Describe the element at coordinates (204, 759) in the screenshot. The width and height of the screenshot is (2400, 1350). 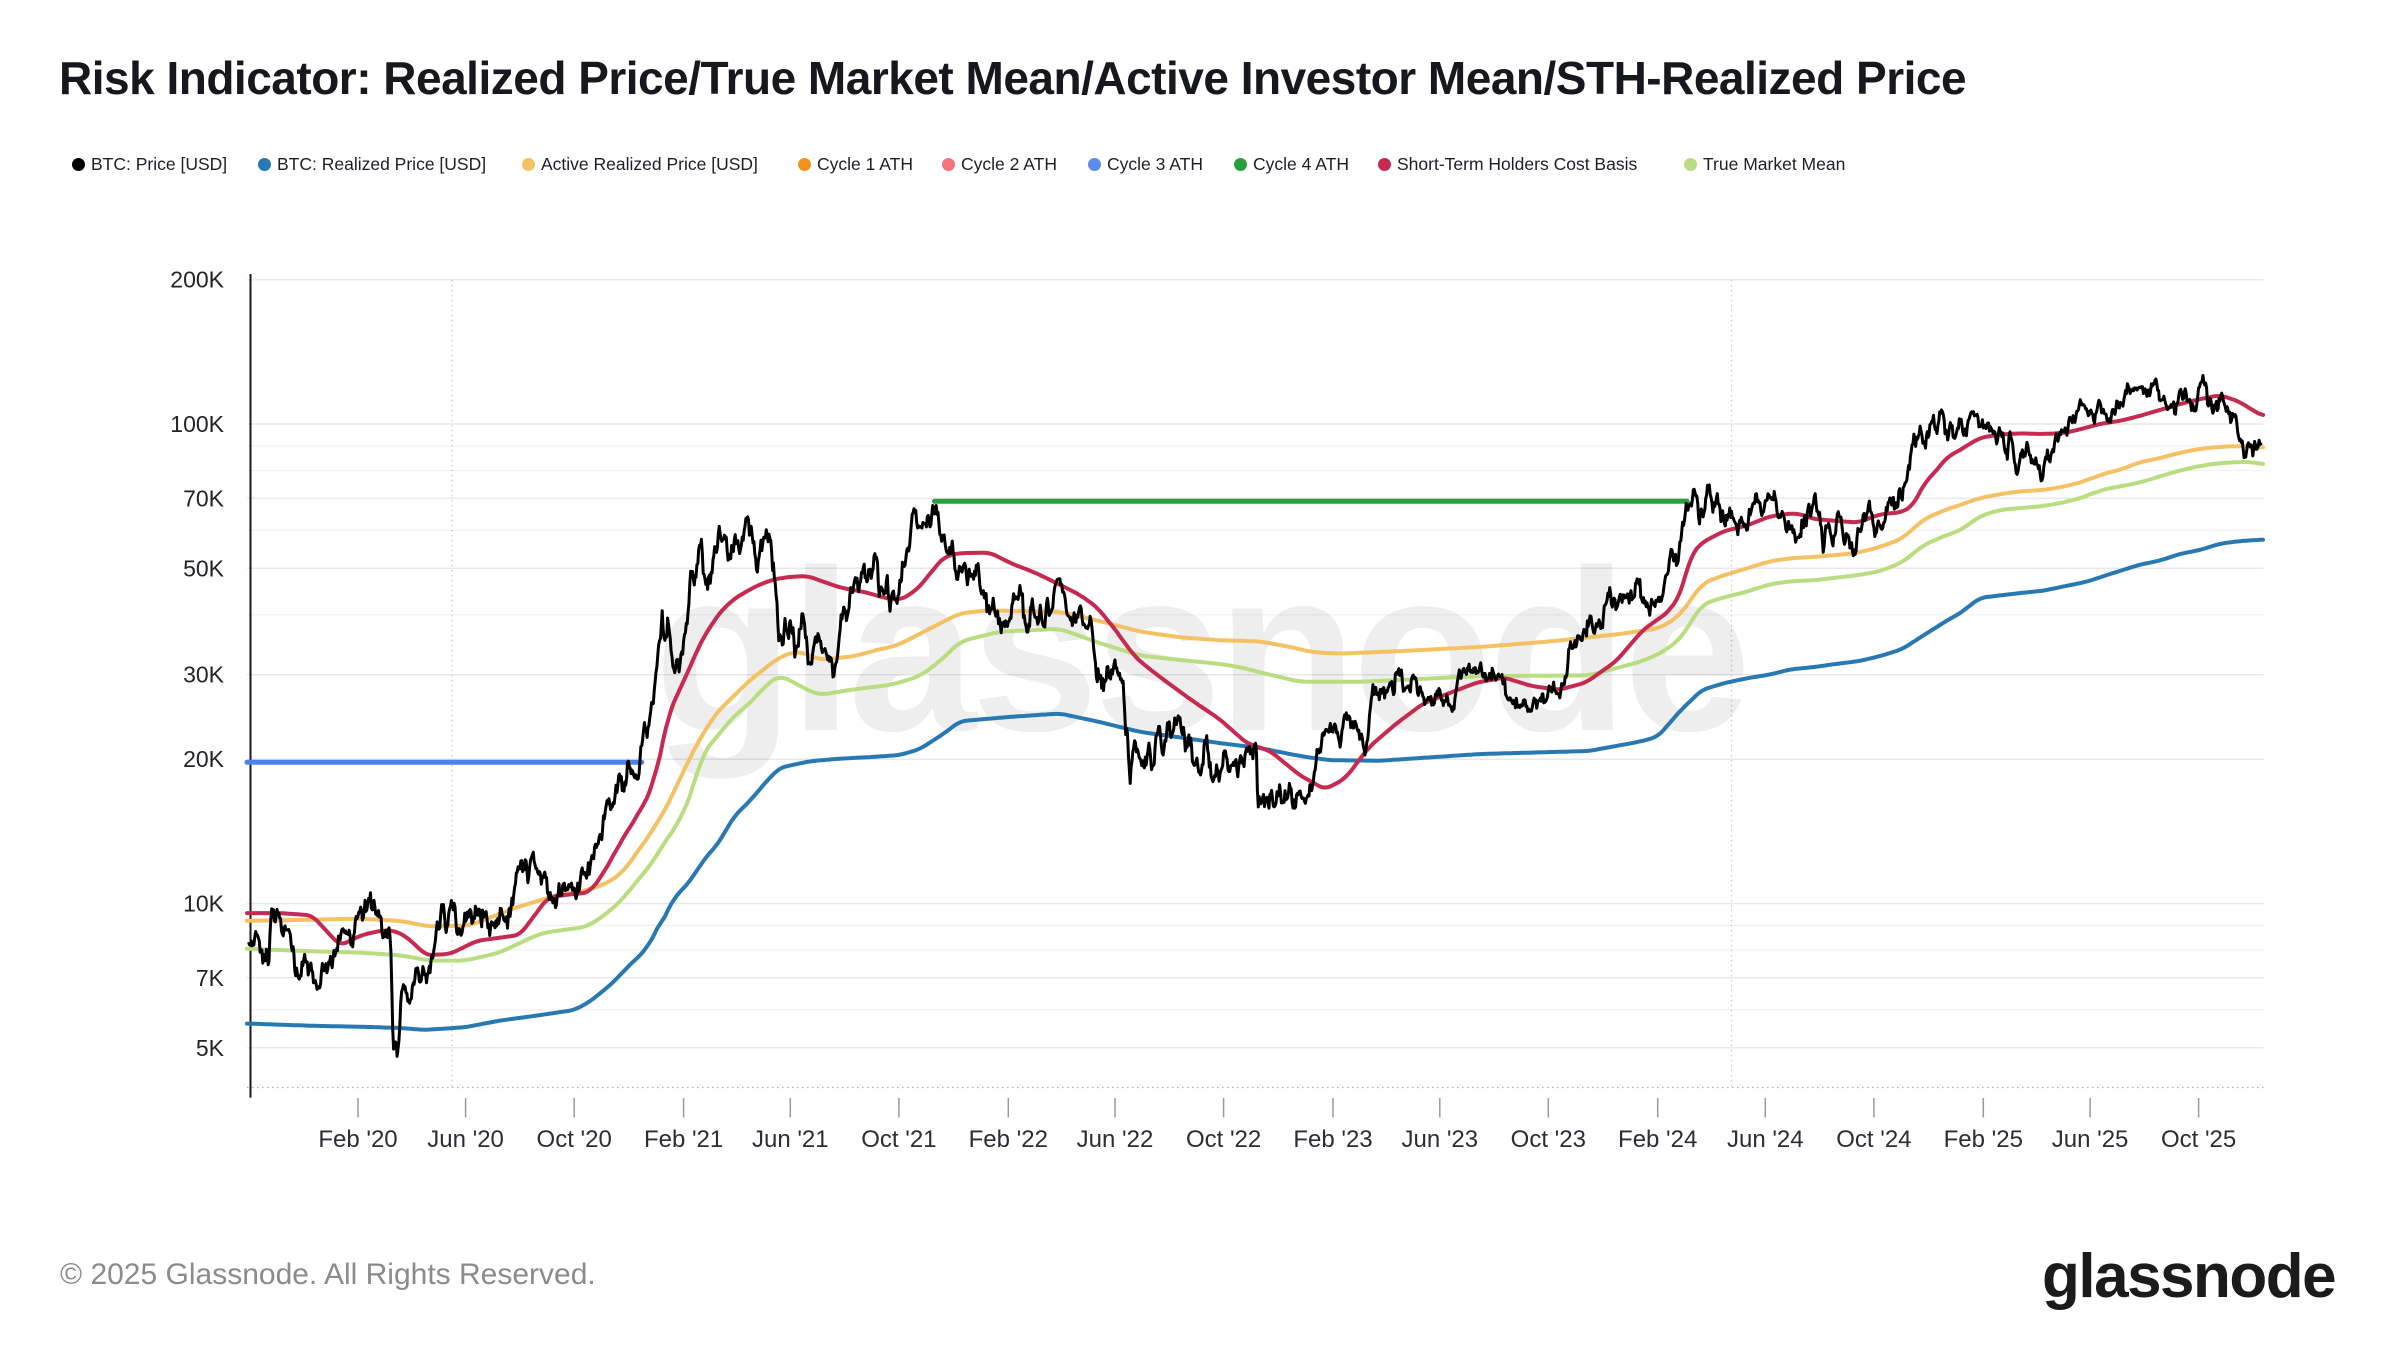
I see `svg-text: 20K` at that location.